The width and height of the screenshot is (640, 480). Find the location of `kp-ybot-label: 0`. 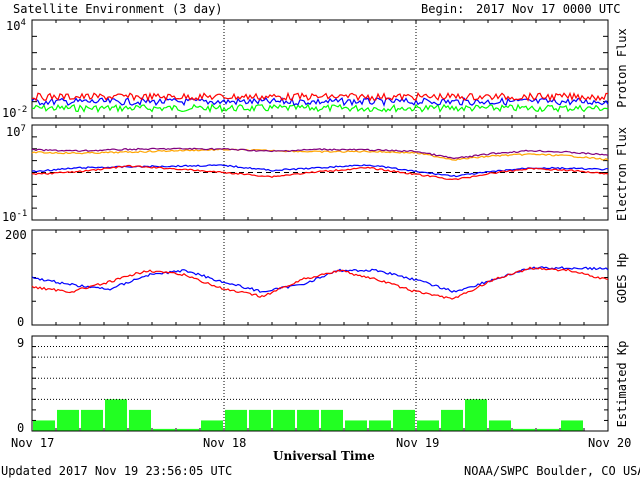

kp-ybot-label: 0 is located at coordinates (21, 428).